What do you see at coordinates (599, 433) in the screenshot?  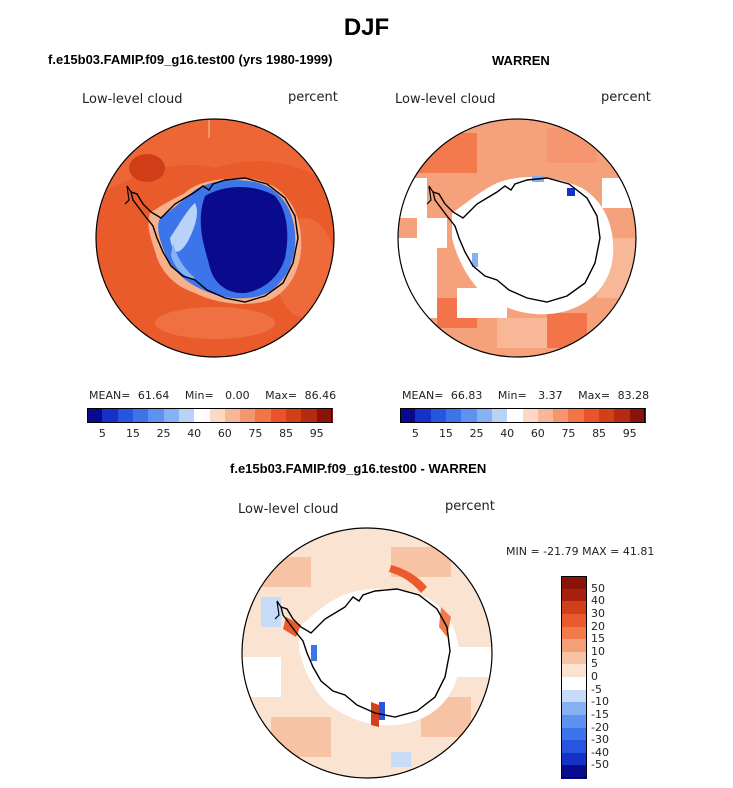 I see `obs-colorbar-tick-label: 85` at bounding box center [599, 433].